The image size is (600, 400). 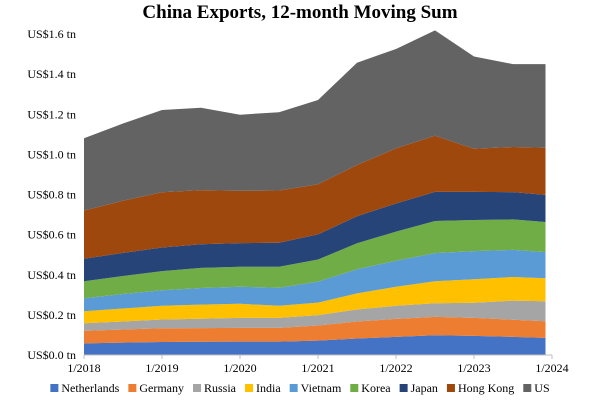 What do you see at coordinates (83, 368) in the screenshot?
I see `x-tick-label: 1/2018` at bounding box center [83, 368].